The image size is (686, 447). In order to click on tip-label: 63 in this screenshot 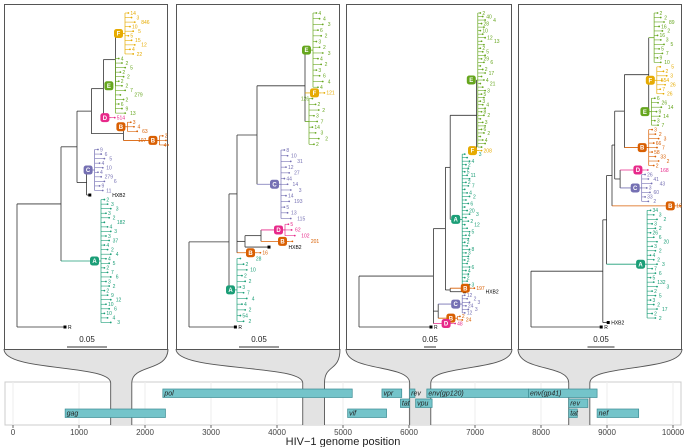, I will do `click(145, 132)`.